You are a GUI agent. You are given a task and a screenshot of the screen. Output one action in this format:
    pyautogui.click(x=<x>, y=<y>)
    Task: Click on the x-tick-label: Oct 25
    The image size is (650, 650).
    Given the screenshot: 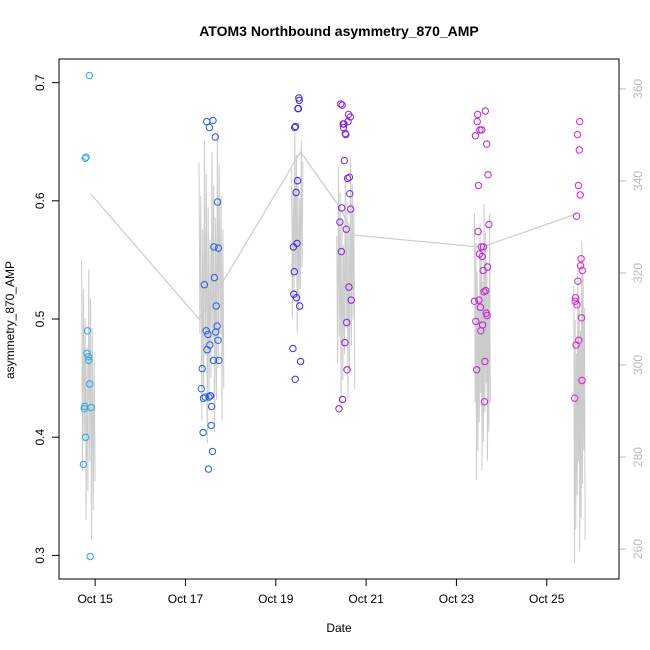 What is the action you would take?
    pyautogui.click(x=547, y=599)
    